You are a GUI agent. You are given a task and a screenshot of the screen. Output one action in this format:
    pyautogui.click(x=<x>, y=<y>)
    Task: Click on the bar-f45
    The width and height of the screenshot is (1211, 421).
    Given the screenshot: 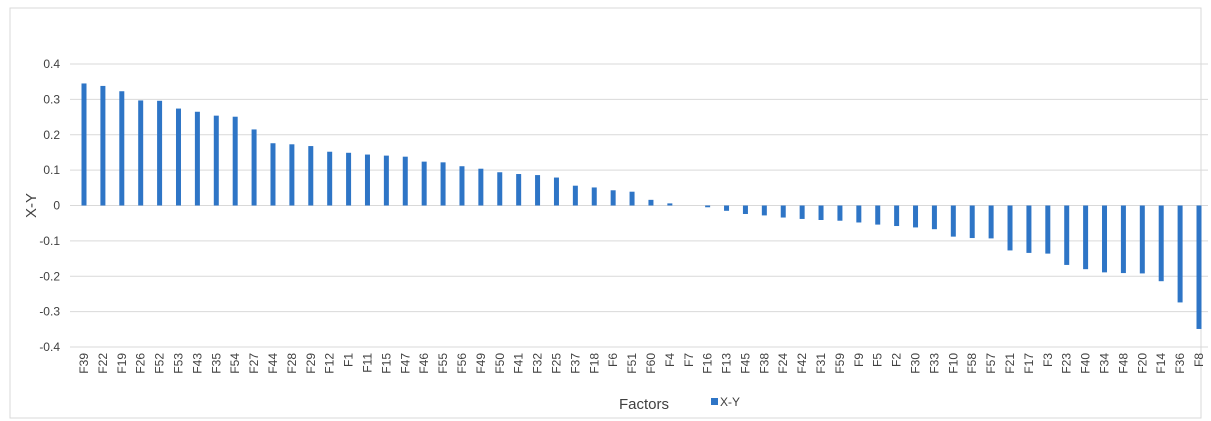 What is the action you would take?
    pyautogui.click(x=745, y=209)
    